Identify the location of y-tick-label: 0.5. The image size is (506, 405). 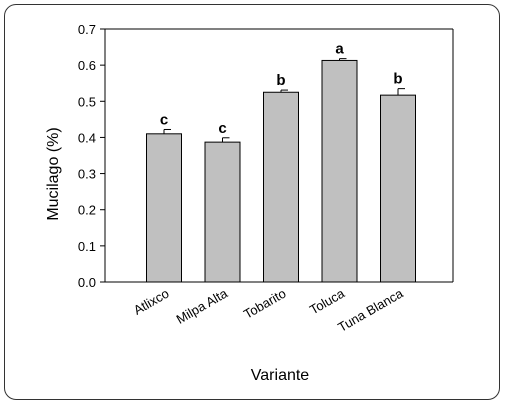
(87, 101).